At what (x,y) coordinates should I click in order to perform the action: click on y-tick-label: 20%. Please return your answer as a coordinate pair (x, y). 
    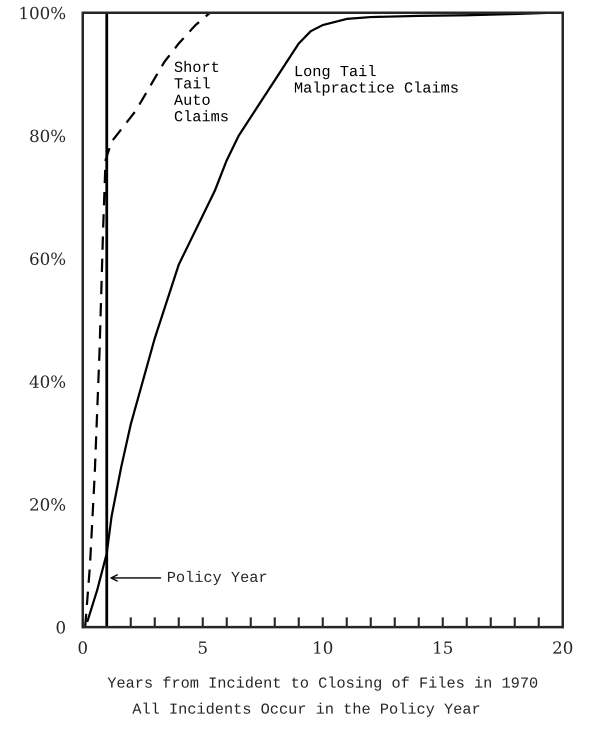
    Looking at the image, I should click on (48, 504).